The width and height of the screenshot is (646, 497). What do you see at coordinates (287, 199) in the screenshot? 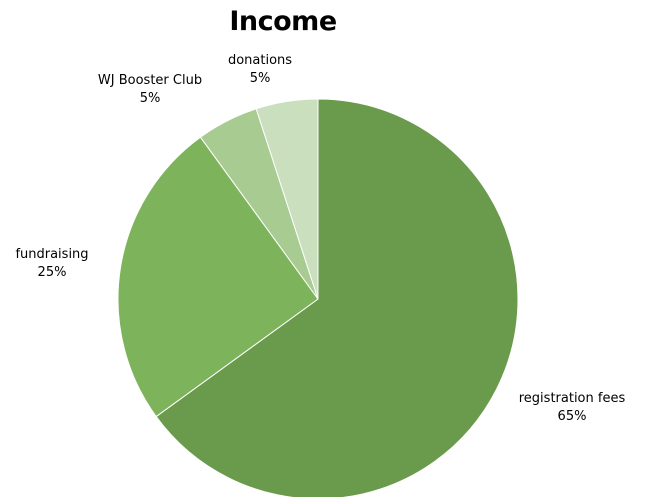
I see `pie-slice-donations` at bounding box center [287, 199].